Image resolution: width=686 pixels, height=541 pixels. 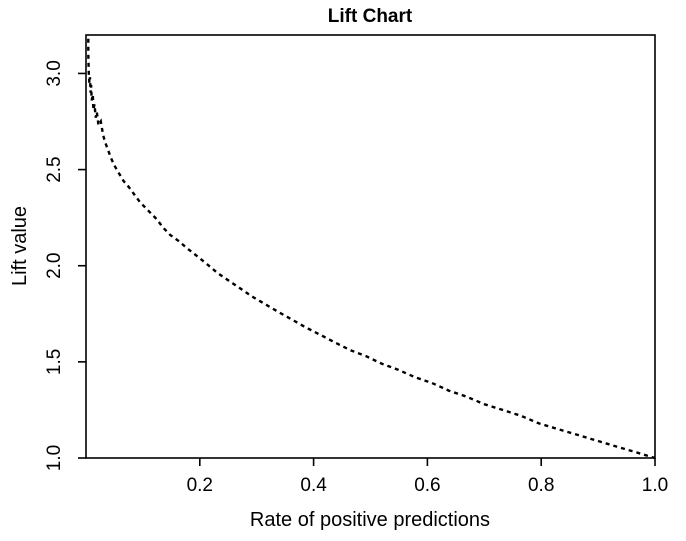 What do you see at coordinates (655, 485) in the screenshot?
I see `x-tick-label: 1.0` at bounding box center [655, 485].